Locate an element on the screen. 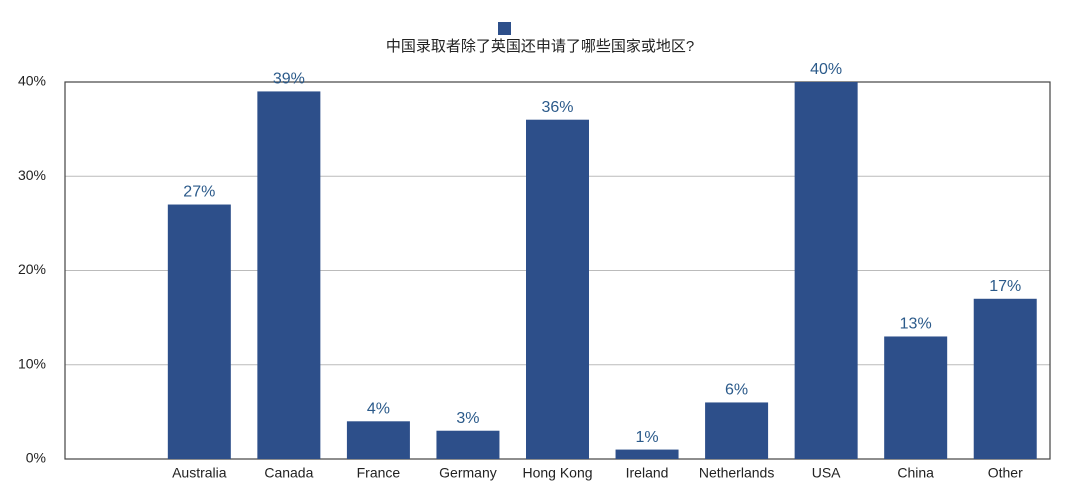 This screenshot has height=499, width=1080. y-tick-label: 40% is located at coordinates (32, 81).